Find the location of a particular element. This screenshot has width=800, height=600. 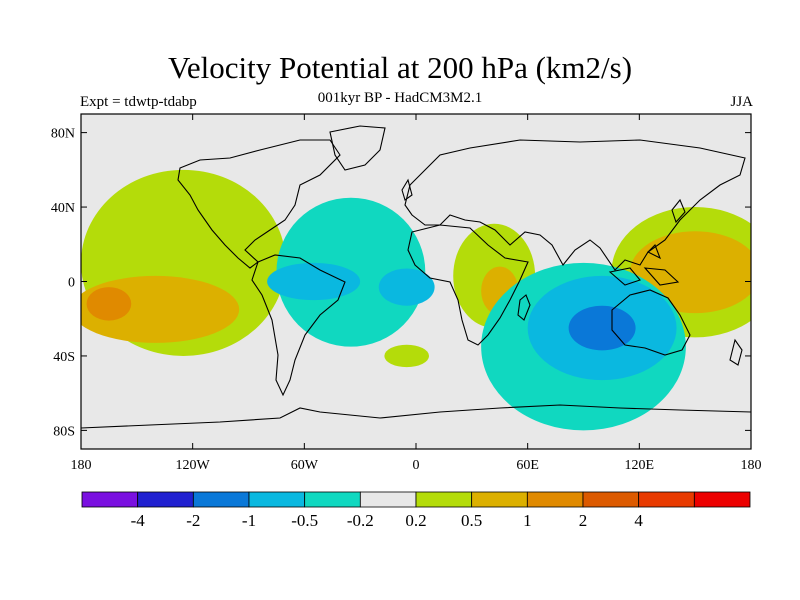

colorbar-label: 0.2 is located at coordinates (415, 520).